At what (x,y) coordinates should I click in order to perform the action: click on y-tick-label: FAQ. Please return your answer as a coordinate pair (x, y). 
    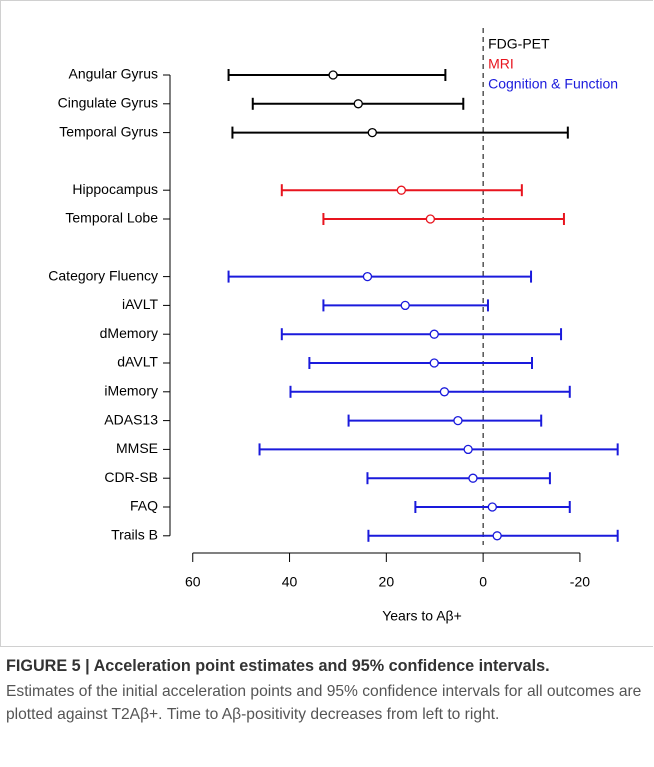
    Looking at the image, I should click on (144, 506).